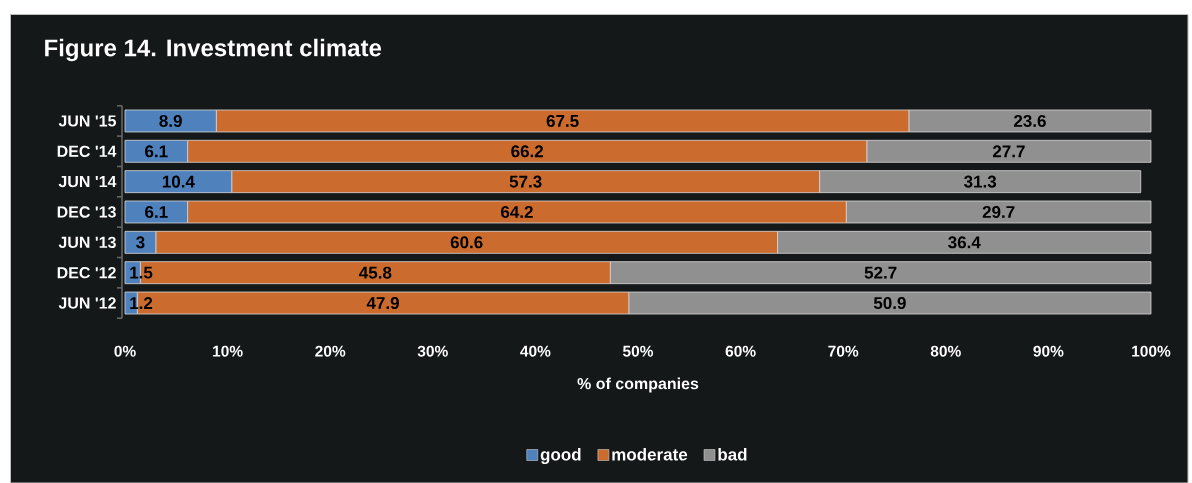  I want to click on data-label: 66.2, so click(527, 151).